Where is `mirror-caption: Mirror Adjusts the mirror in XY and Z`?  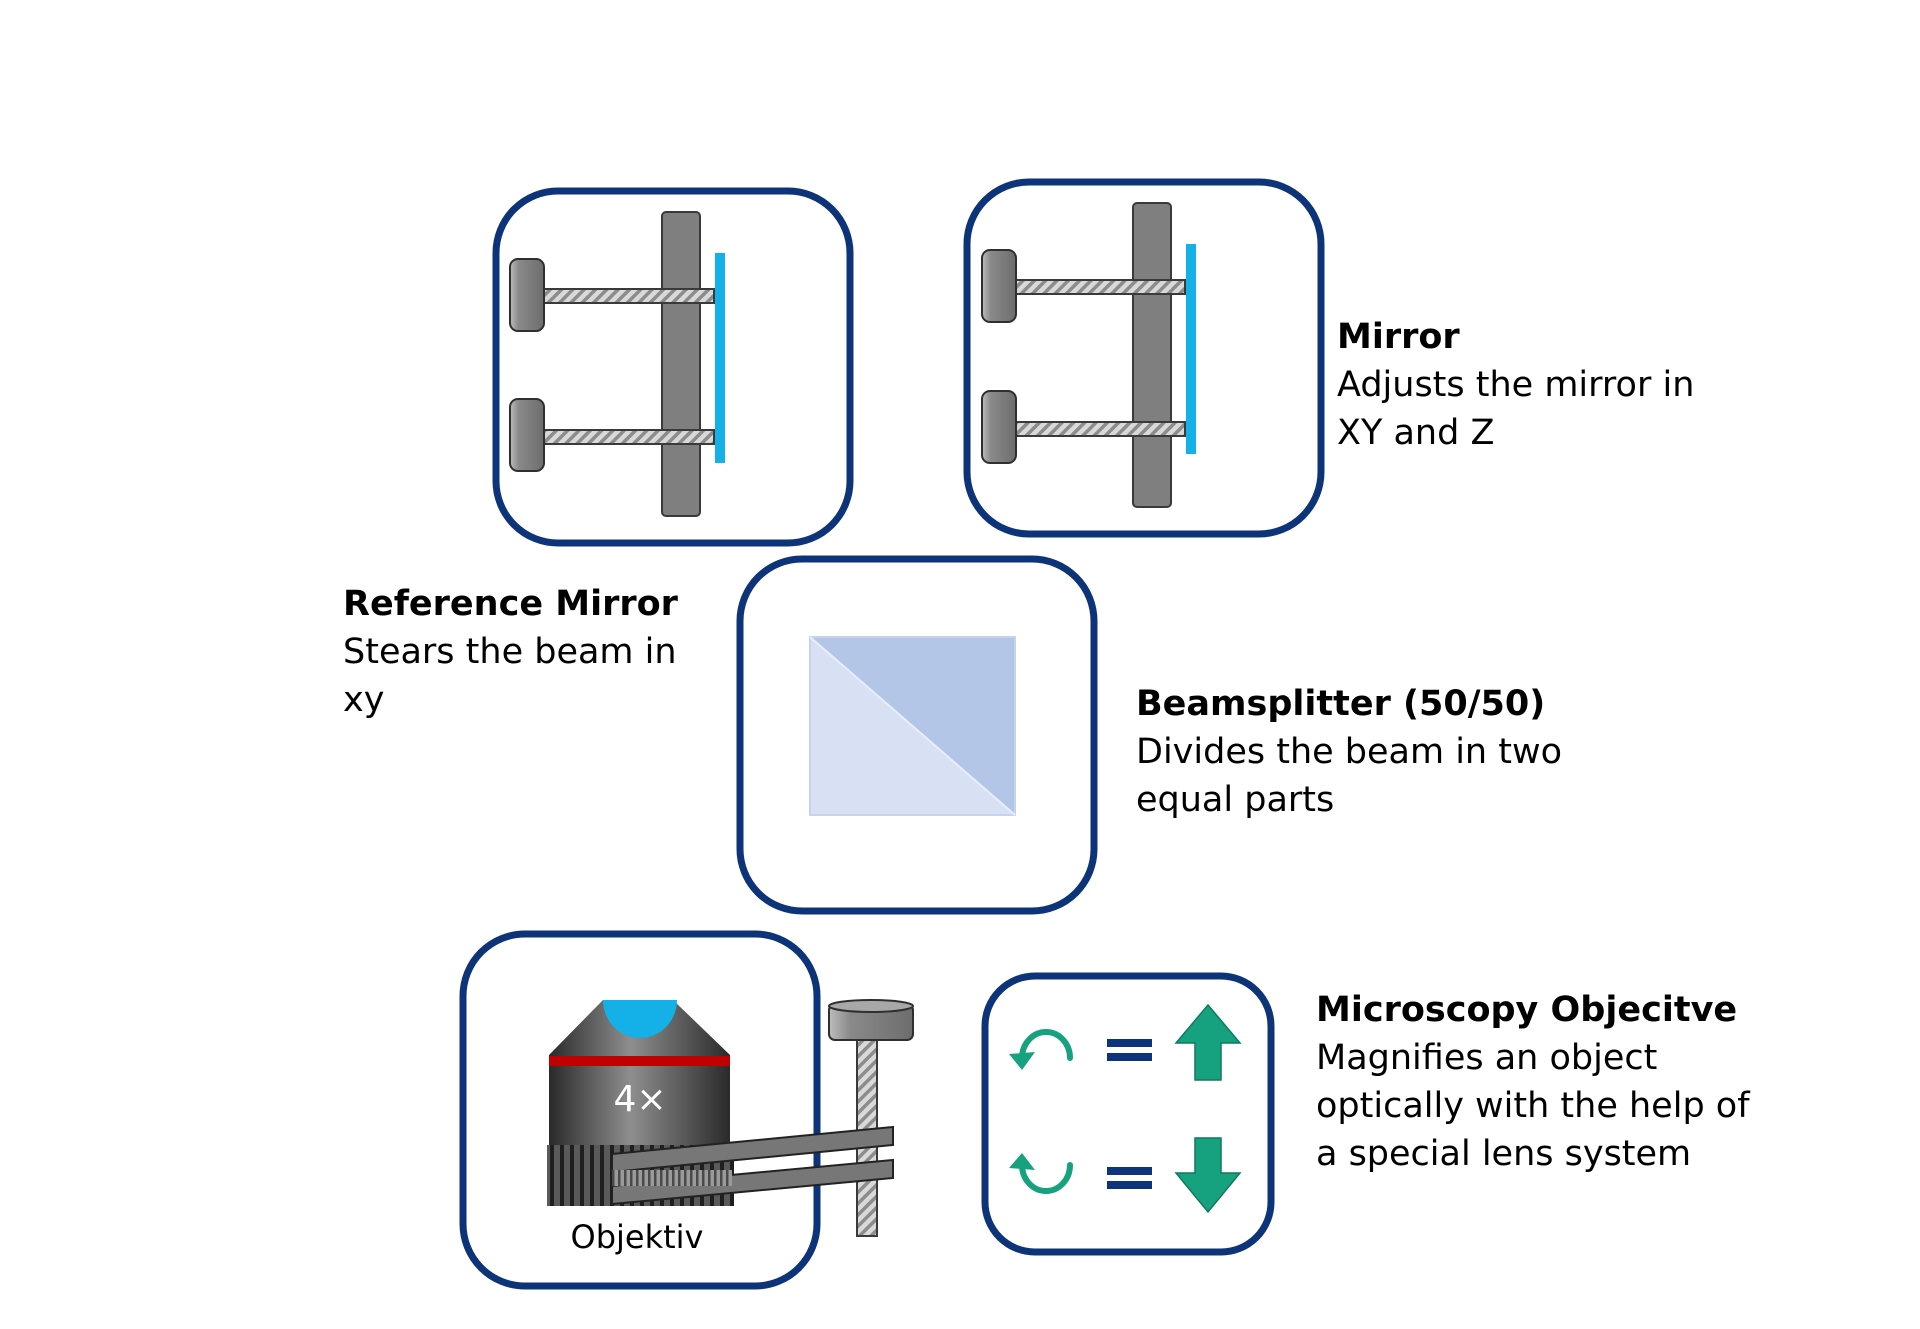
mirror-caption: Mirror Adjusts the mirror in XY and Z is located at coordinates (1515, 385).